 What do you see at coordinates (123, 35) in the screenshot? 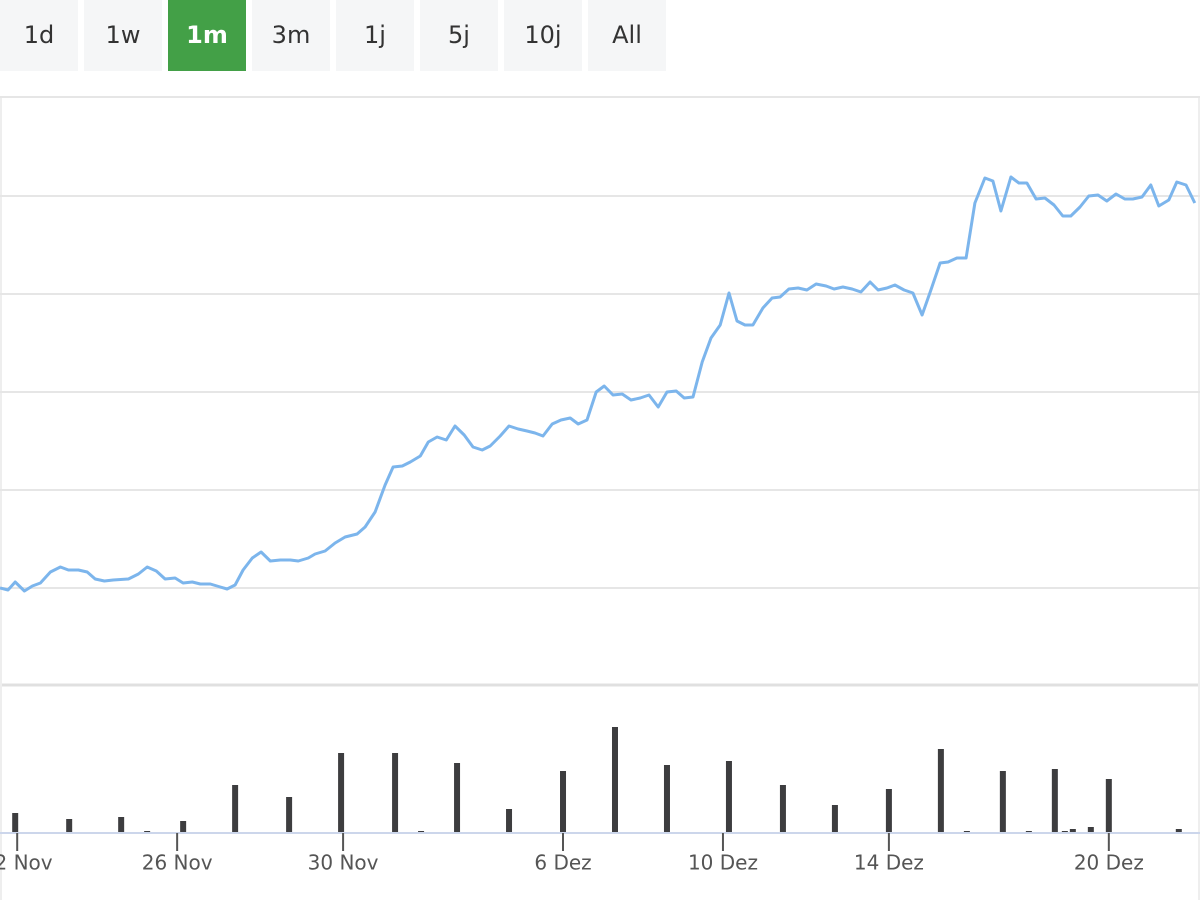
I see `range-button: 1w` at bounding box center [123, 35].